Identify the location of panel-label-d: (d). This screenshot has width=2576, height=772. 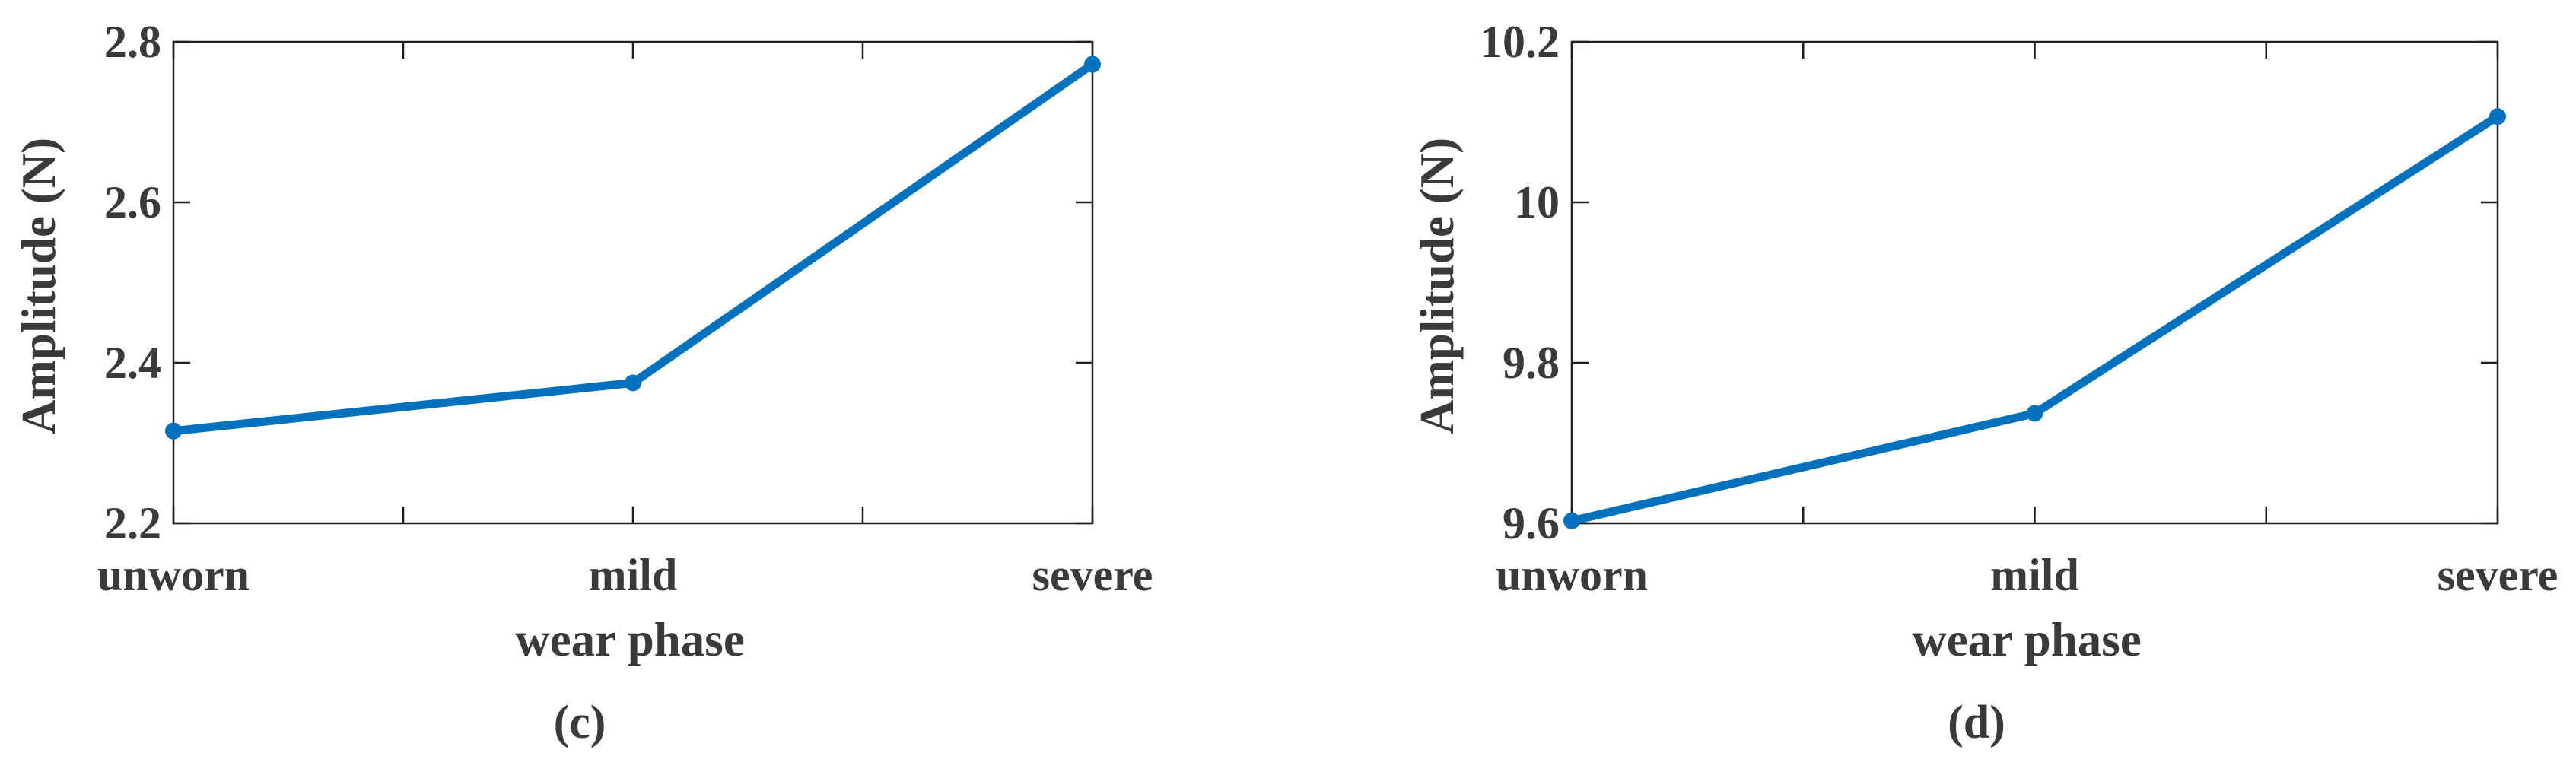
(1976, 722).